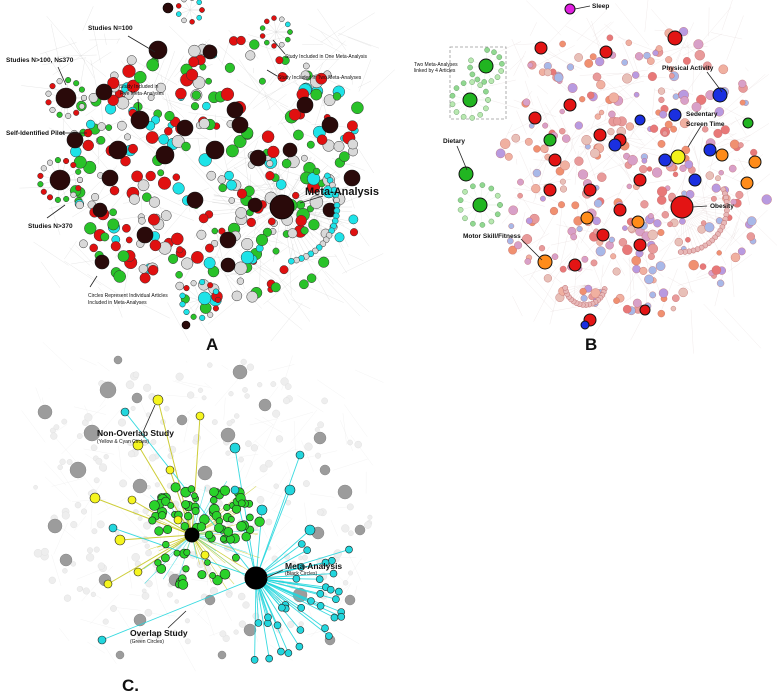 This screenshot has height=695, width=777. I want to click on label-two-meta-l1: Two Meta-Analyses, so click(436, 65).